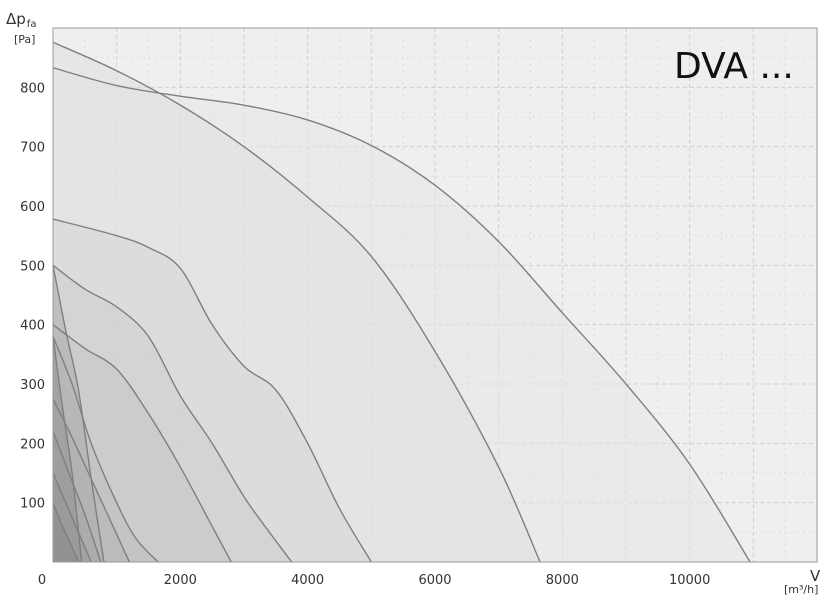 This screenshot has height=597, width=832. What do you see at coordinates (434, 580) in the screenshot?
I see `x-tick-label: 6000` at bounding box center [434, 580].